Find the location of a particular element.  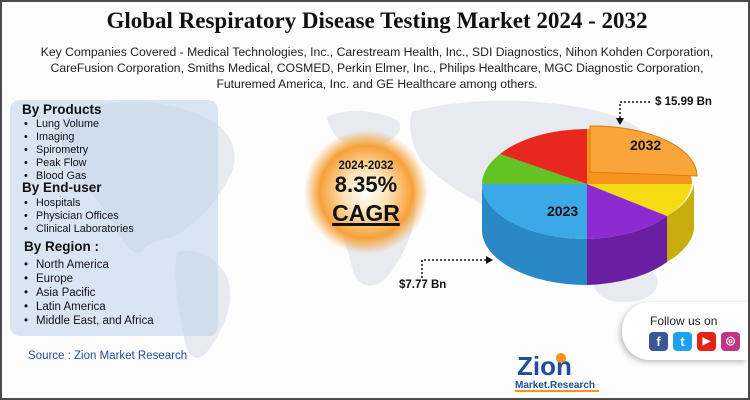

list-item: Hospitals is located at coordinates (78, 203).